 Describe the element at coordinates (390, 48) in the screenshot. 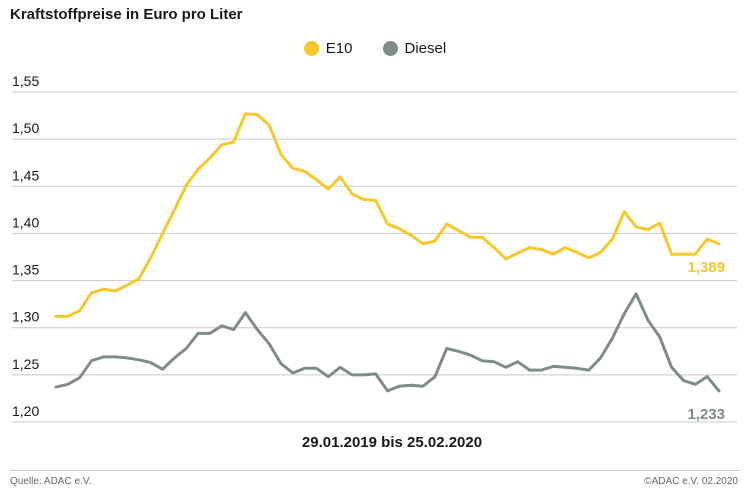

I see `legend-swatch-diesel` at that location.